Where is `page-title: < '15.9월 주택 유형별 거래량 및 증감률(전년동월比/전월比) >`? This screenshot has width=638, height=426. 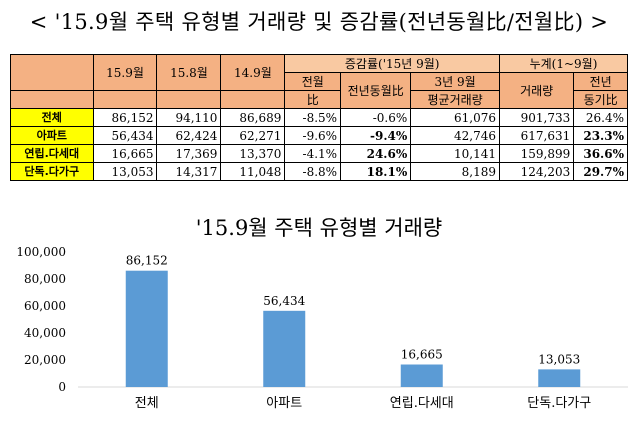
page-title: < '15.9월 주택 유형별 거래량 및 증감률(전년동월比/전월比) > is located at coordinates (319, 22).